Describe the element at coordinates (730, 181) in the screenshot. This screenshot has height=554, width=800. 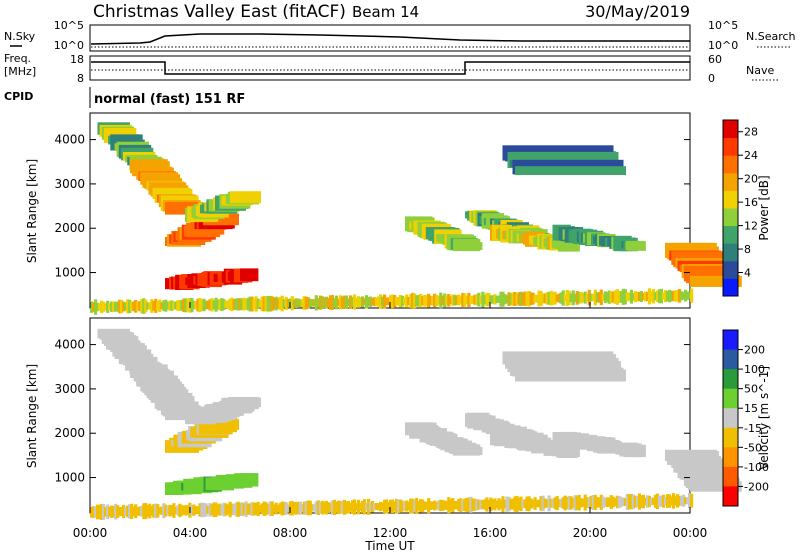
I see `power-colorbar-segment` at that location.